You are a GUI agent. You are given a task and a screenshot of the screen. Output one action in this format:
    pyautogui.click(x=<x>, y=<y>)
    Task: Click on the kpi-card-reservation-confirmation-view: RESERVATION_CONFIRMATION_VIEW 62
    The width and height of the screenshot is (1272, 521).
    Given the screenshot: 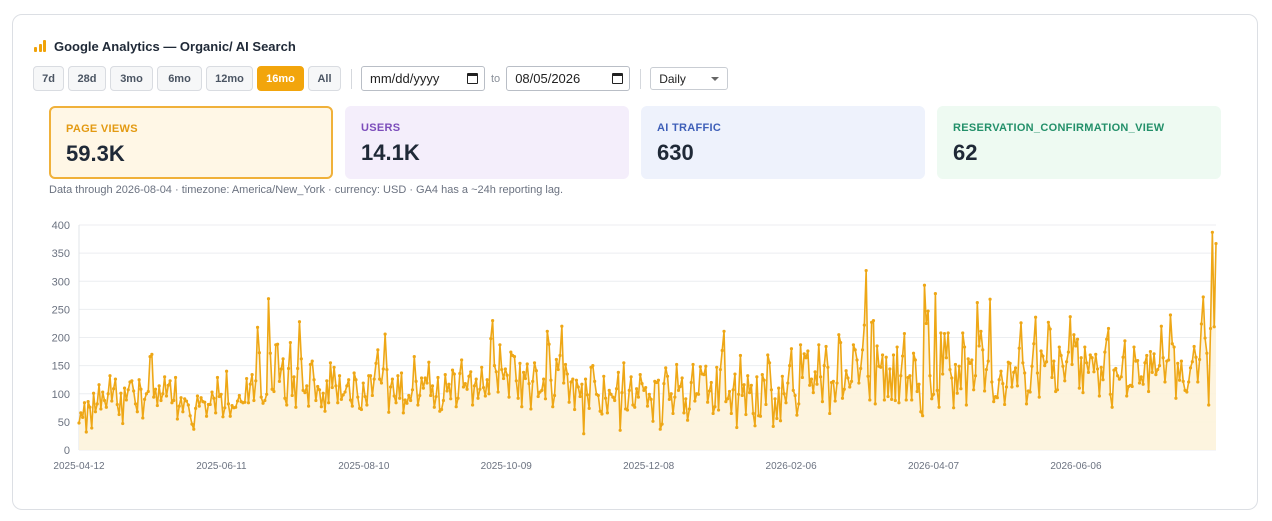 What is the action you would take?
    pyautogui.click(x=1079, y=142)
    